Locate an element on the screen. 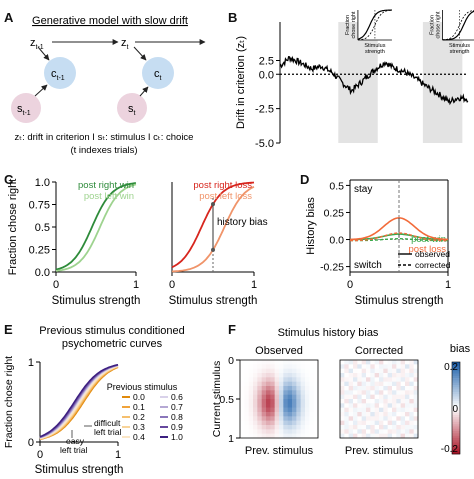 The height and width of the screenshot is (479, 474). f-colorbar-label: bias is located at coordinates (460, 349).